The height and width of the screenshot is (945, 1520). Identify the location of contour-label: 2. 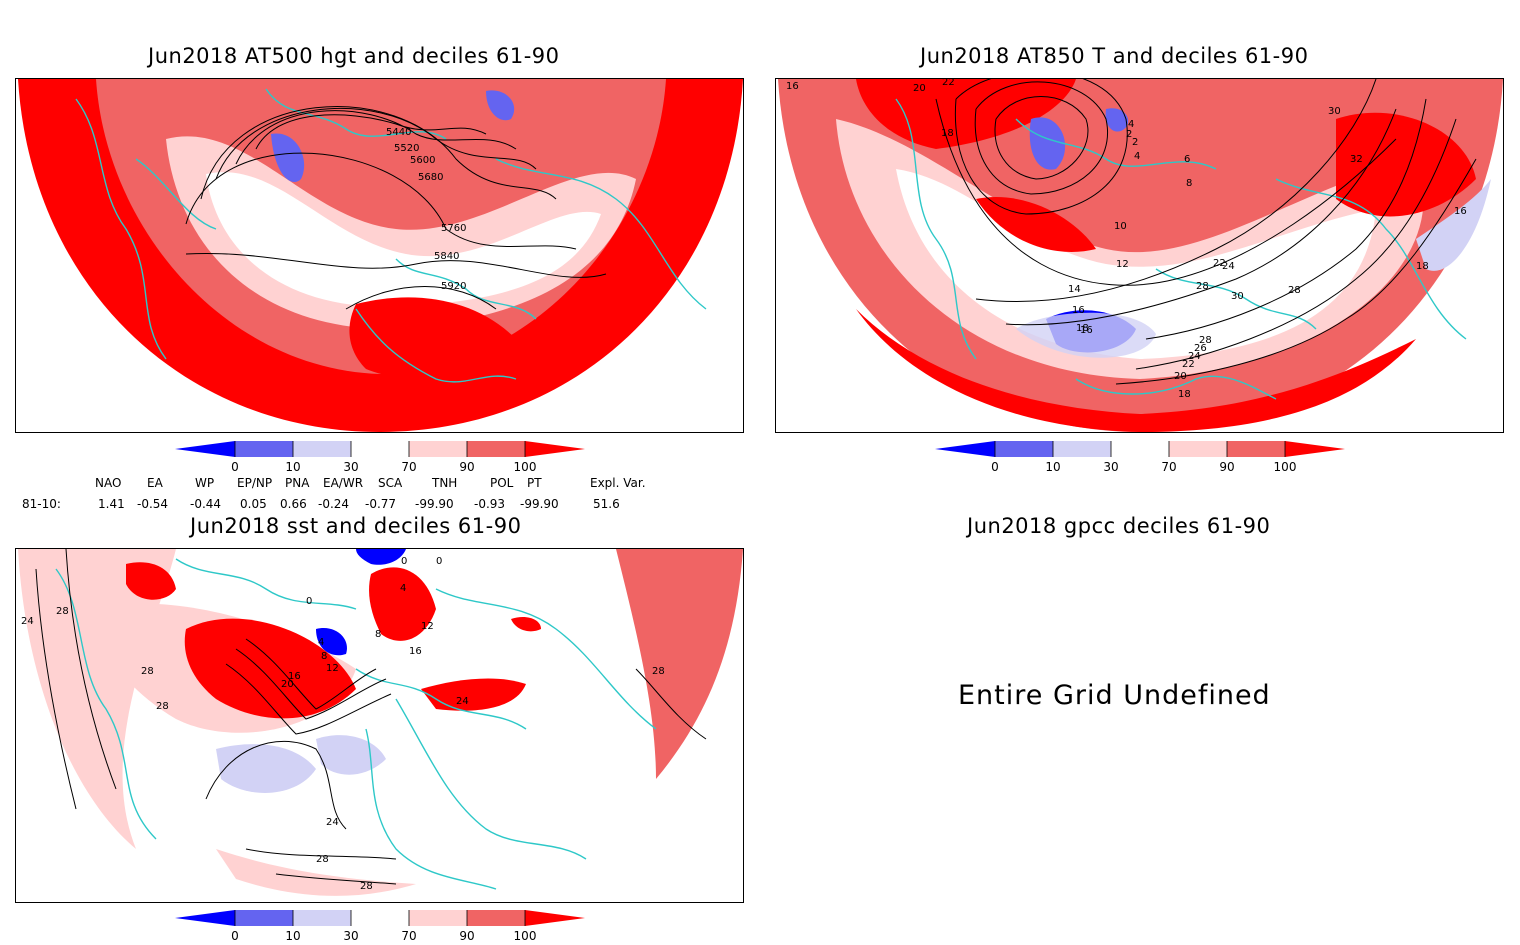
(1129, 134).